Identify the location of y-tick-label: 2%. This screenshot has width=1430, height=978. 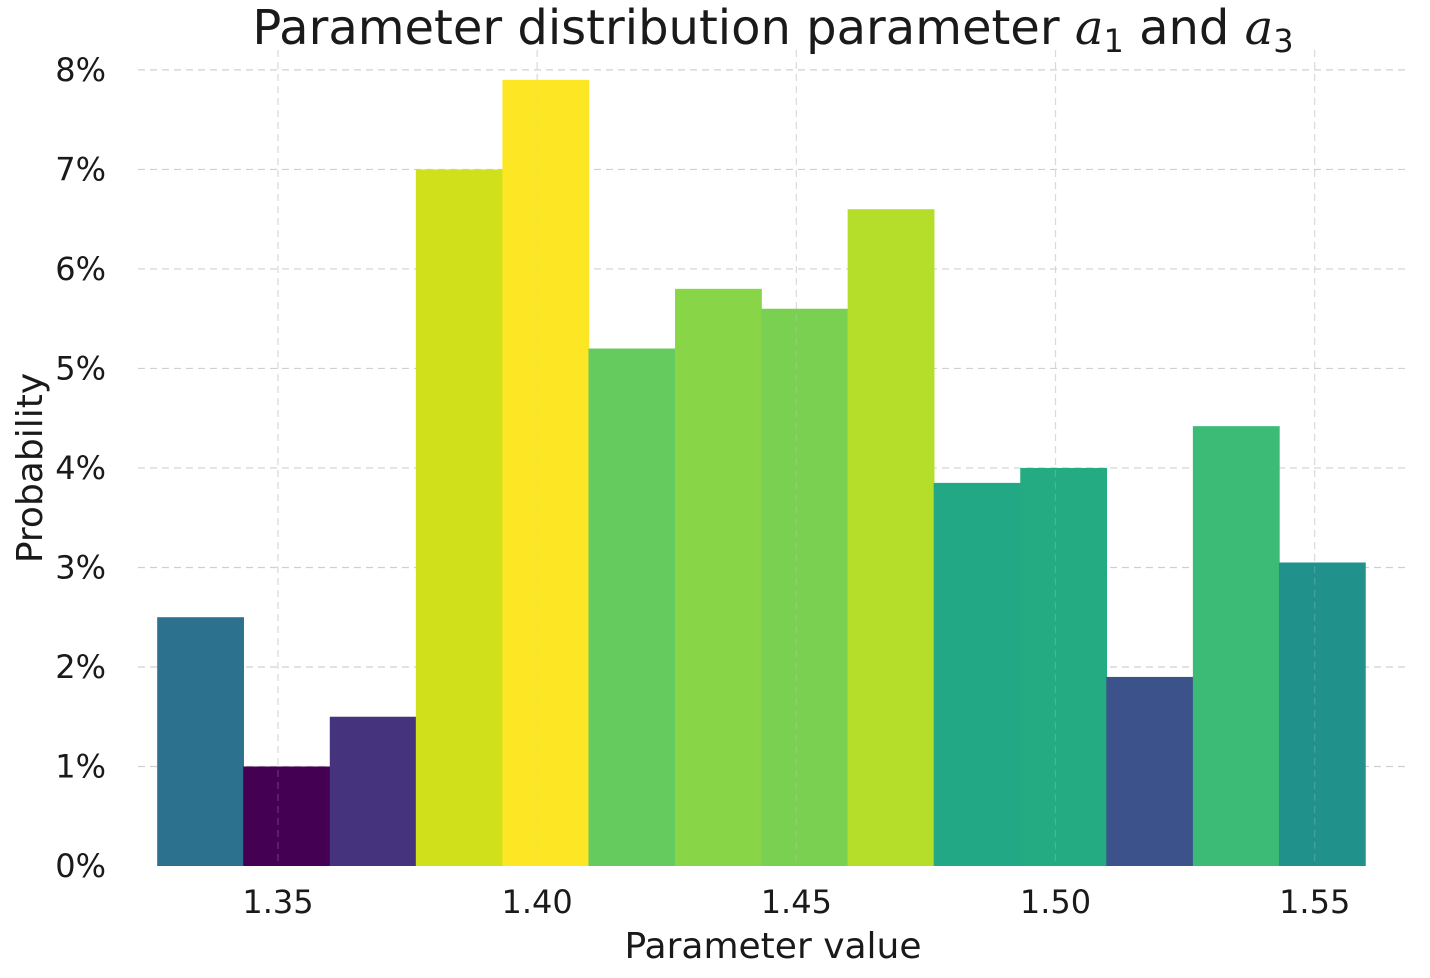
(80, 667).